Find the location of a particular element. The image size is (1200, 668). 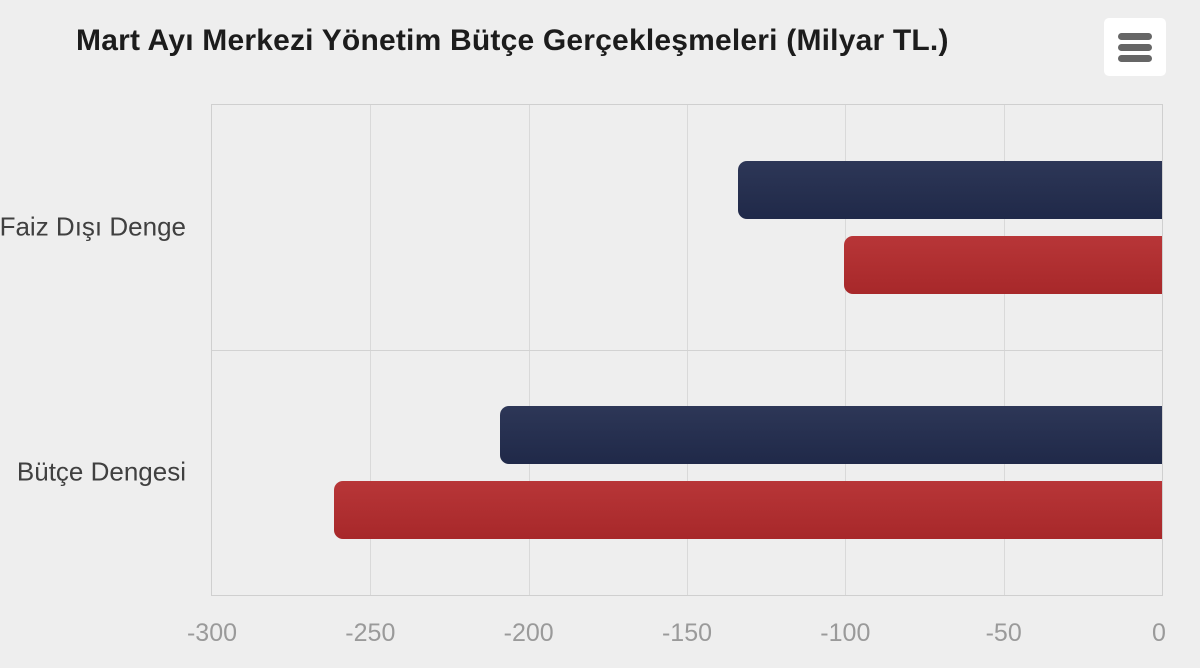

row-divider is located at coordinates (687, 350).